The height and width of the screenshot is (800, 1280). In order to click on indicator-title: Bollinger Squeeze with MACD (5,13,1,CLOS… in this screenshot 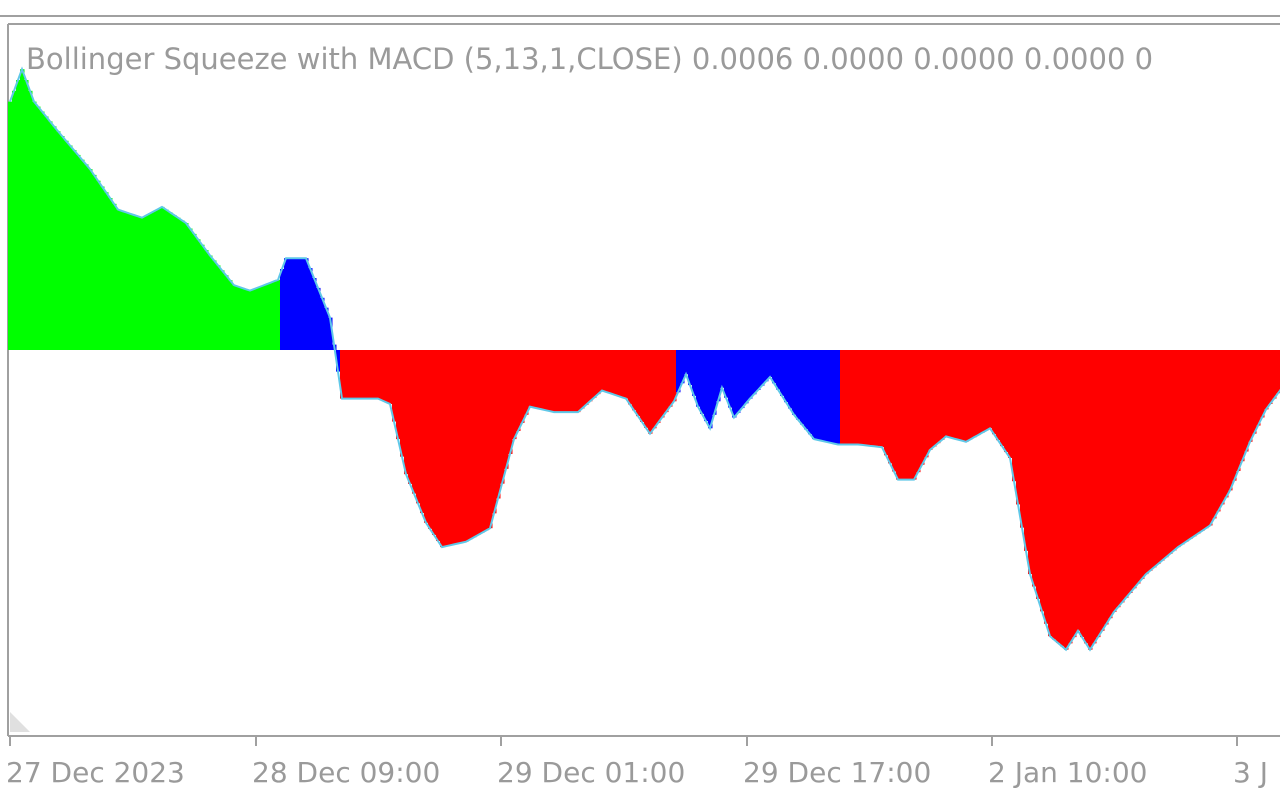, I will do `click(589, 59)`.